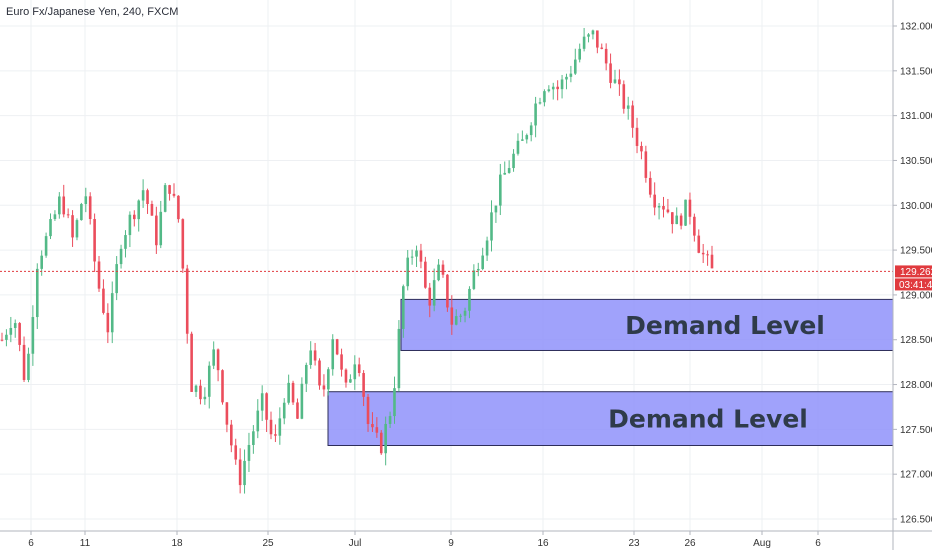 The width and height of the screenshot is (932, 550). Describe the element at coordinates (424, 540) in the screenshot. I see `time-axis: 6 11 18 25 Jul 9 16 23 26 Aug 6` at that location.